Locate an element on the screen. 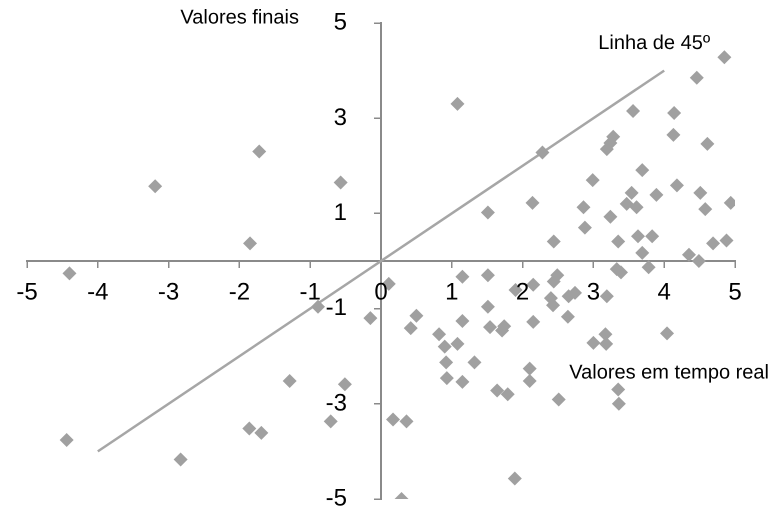  x-tick-label: -4 is located at coordinates (97, 292).